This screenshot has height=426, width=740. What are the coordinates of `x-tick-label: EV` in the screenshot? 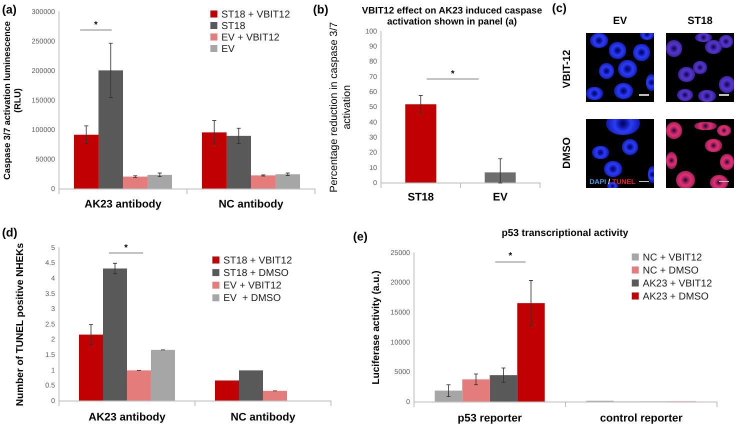 It's located at (500, 198).